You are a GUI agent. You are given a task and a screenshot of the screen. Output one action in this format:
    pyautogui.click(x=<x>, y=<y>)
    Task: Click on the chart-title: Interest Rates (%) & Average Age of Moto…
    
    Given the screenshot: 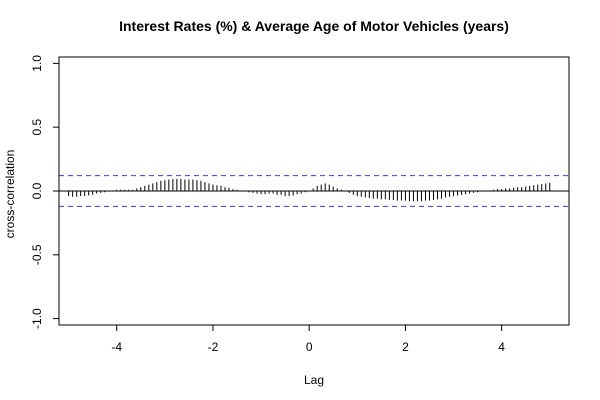 What is the action you would take?
    pyautogui.click(x=314, y=26)
    